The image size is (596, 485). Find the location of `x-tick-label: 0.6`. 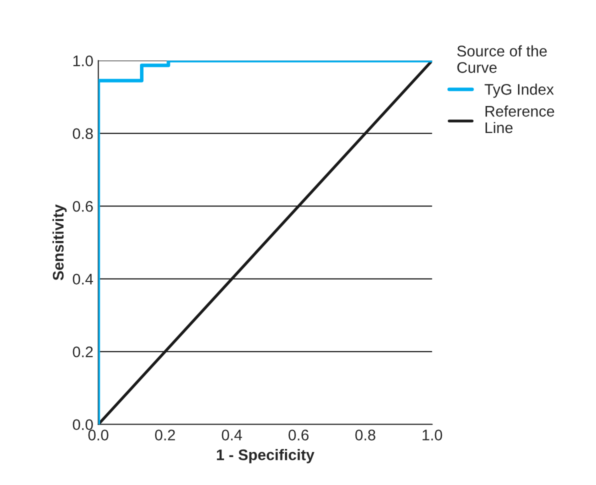

x-tick-label: 0.6 is located at coordinates (298, 435).